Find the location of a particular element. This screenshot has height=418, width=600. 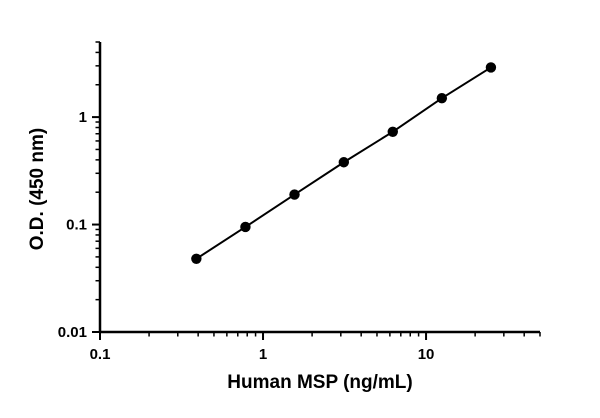

x-tick-label: 1 is located at coordinates (263, 354).